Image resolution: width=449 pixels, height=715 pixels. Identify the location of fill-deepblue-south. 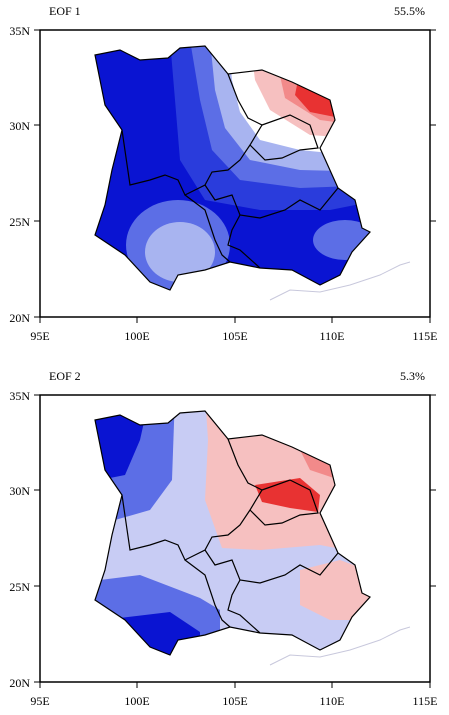
(147, 633).